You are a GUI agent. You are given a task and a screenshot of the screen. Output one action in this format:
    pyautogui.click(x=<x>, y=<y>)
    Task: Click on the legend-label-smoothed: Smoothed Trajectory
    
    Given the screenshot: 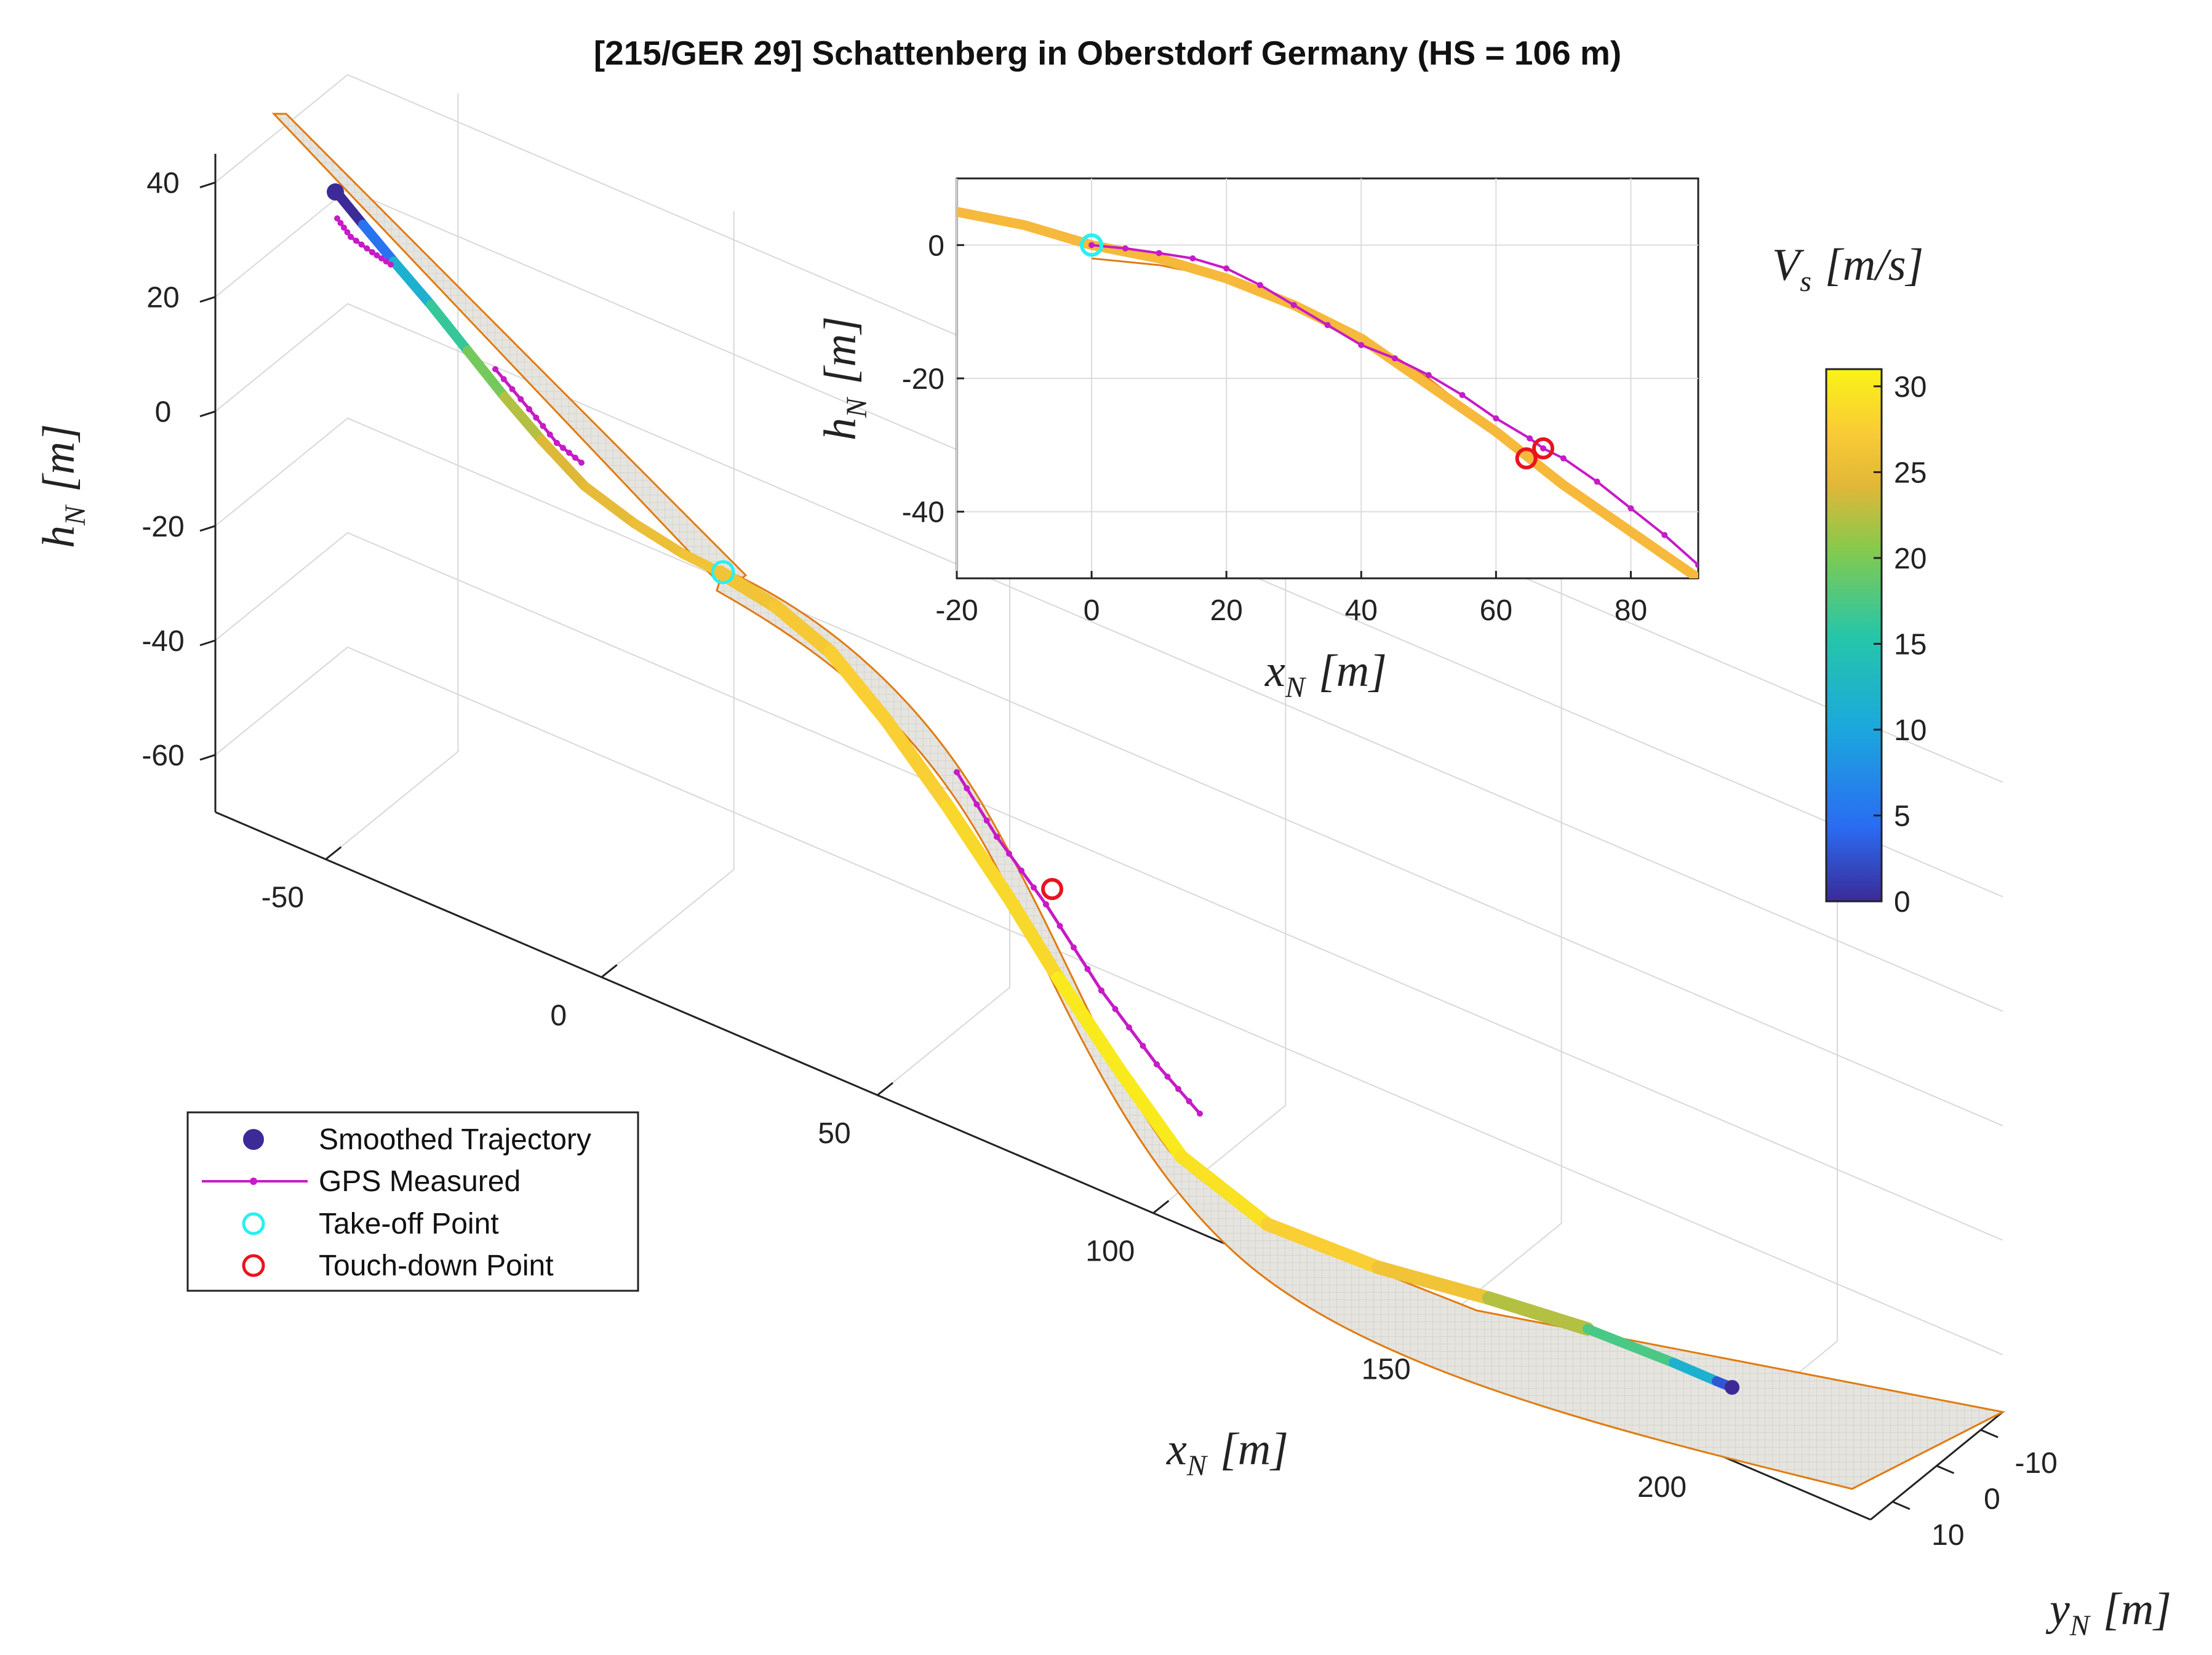 What is the action you would take?
    pyautogui.click(x=455, y=1140)
    